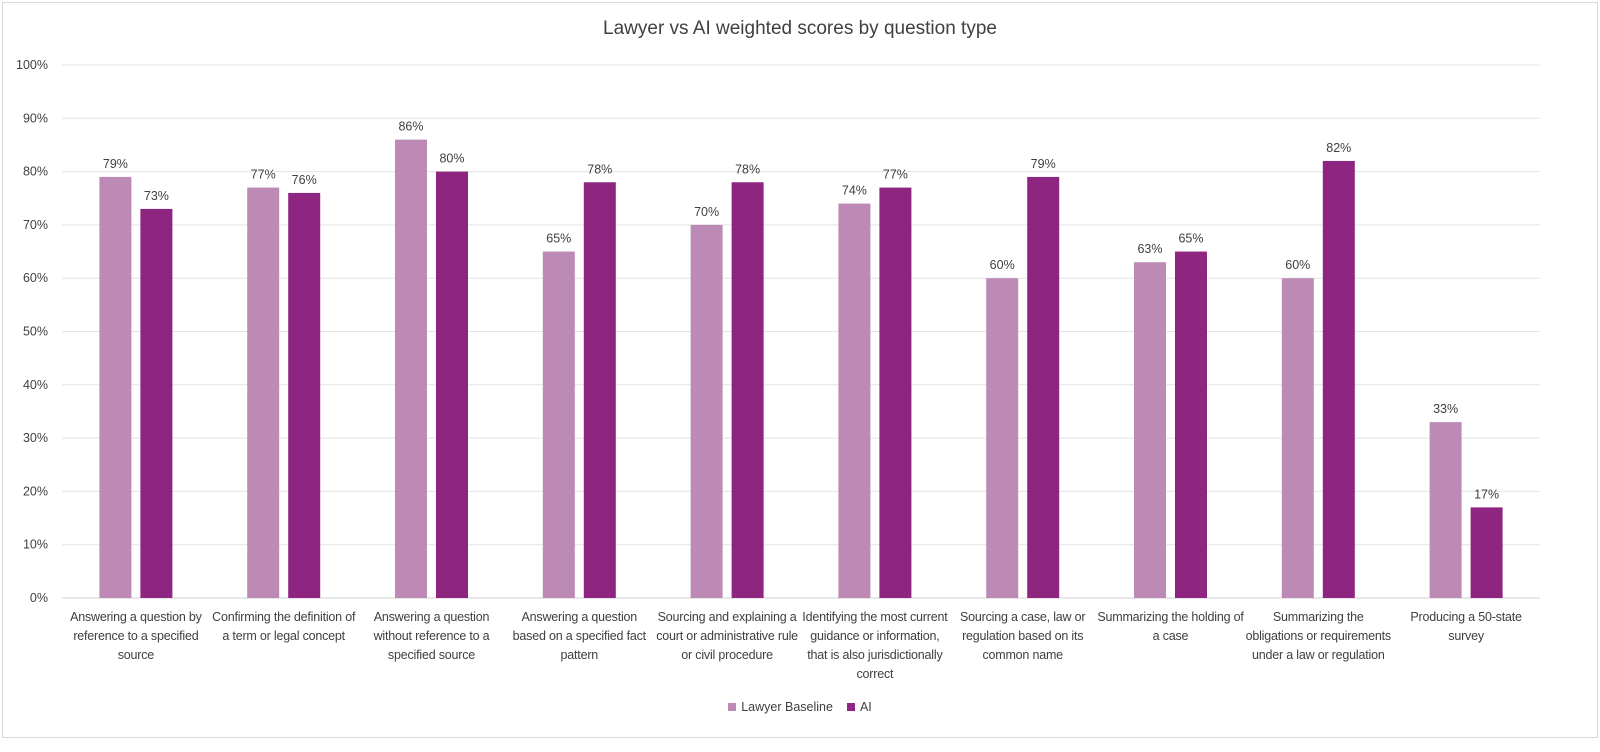  Describe the element at coordinates (156, 196) in the screenshot. I see `data-label: 73%` at that location.